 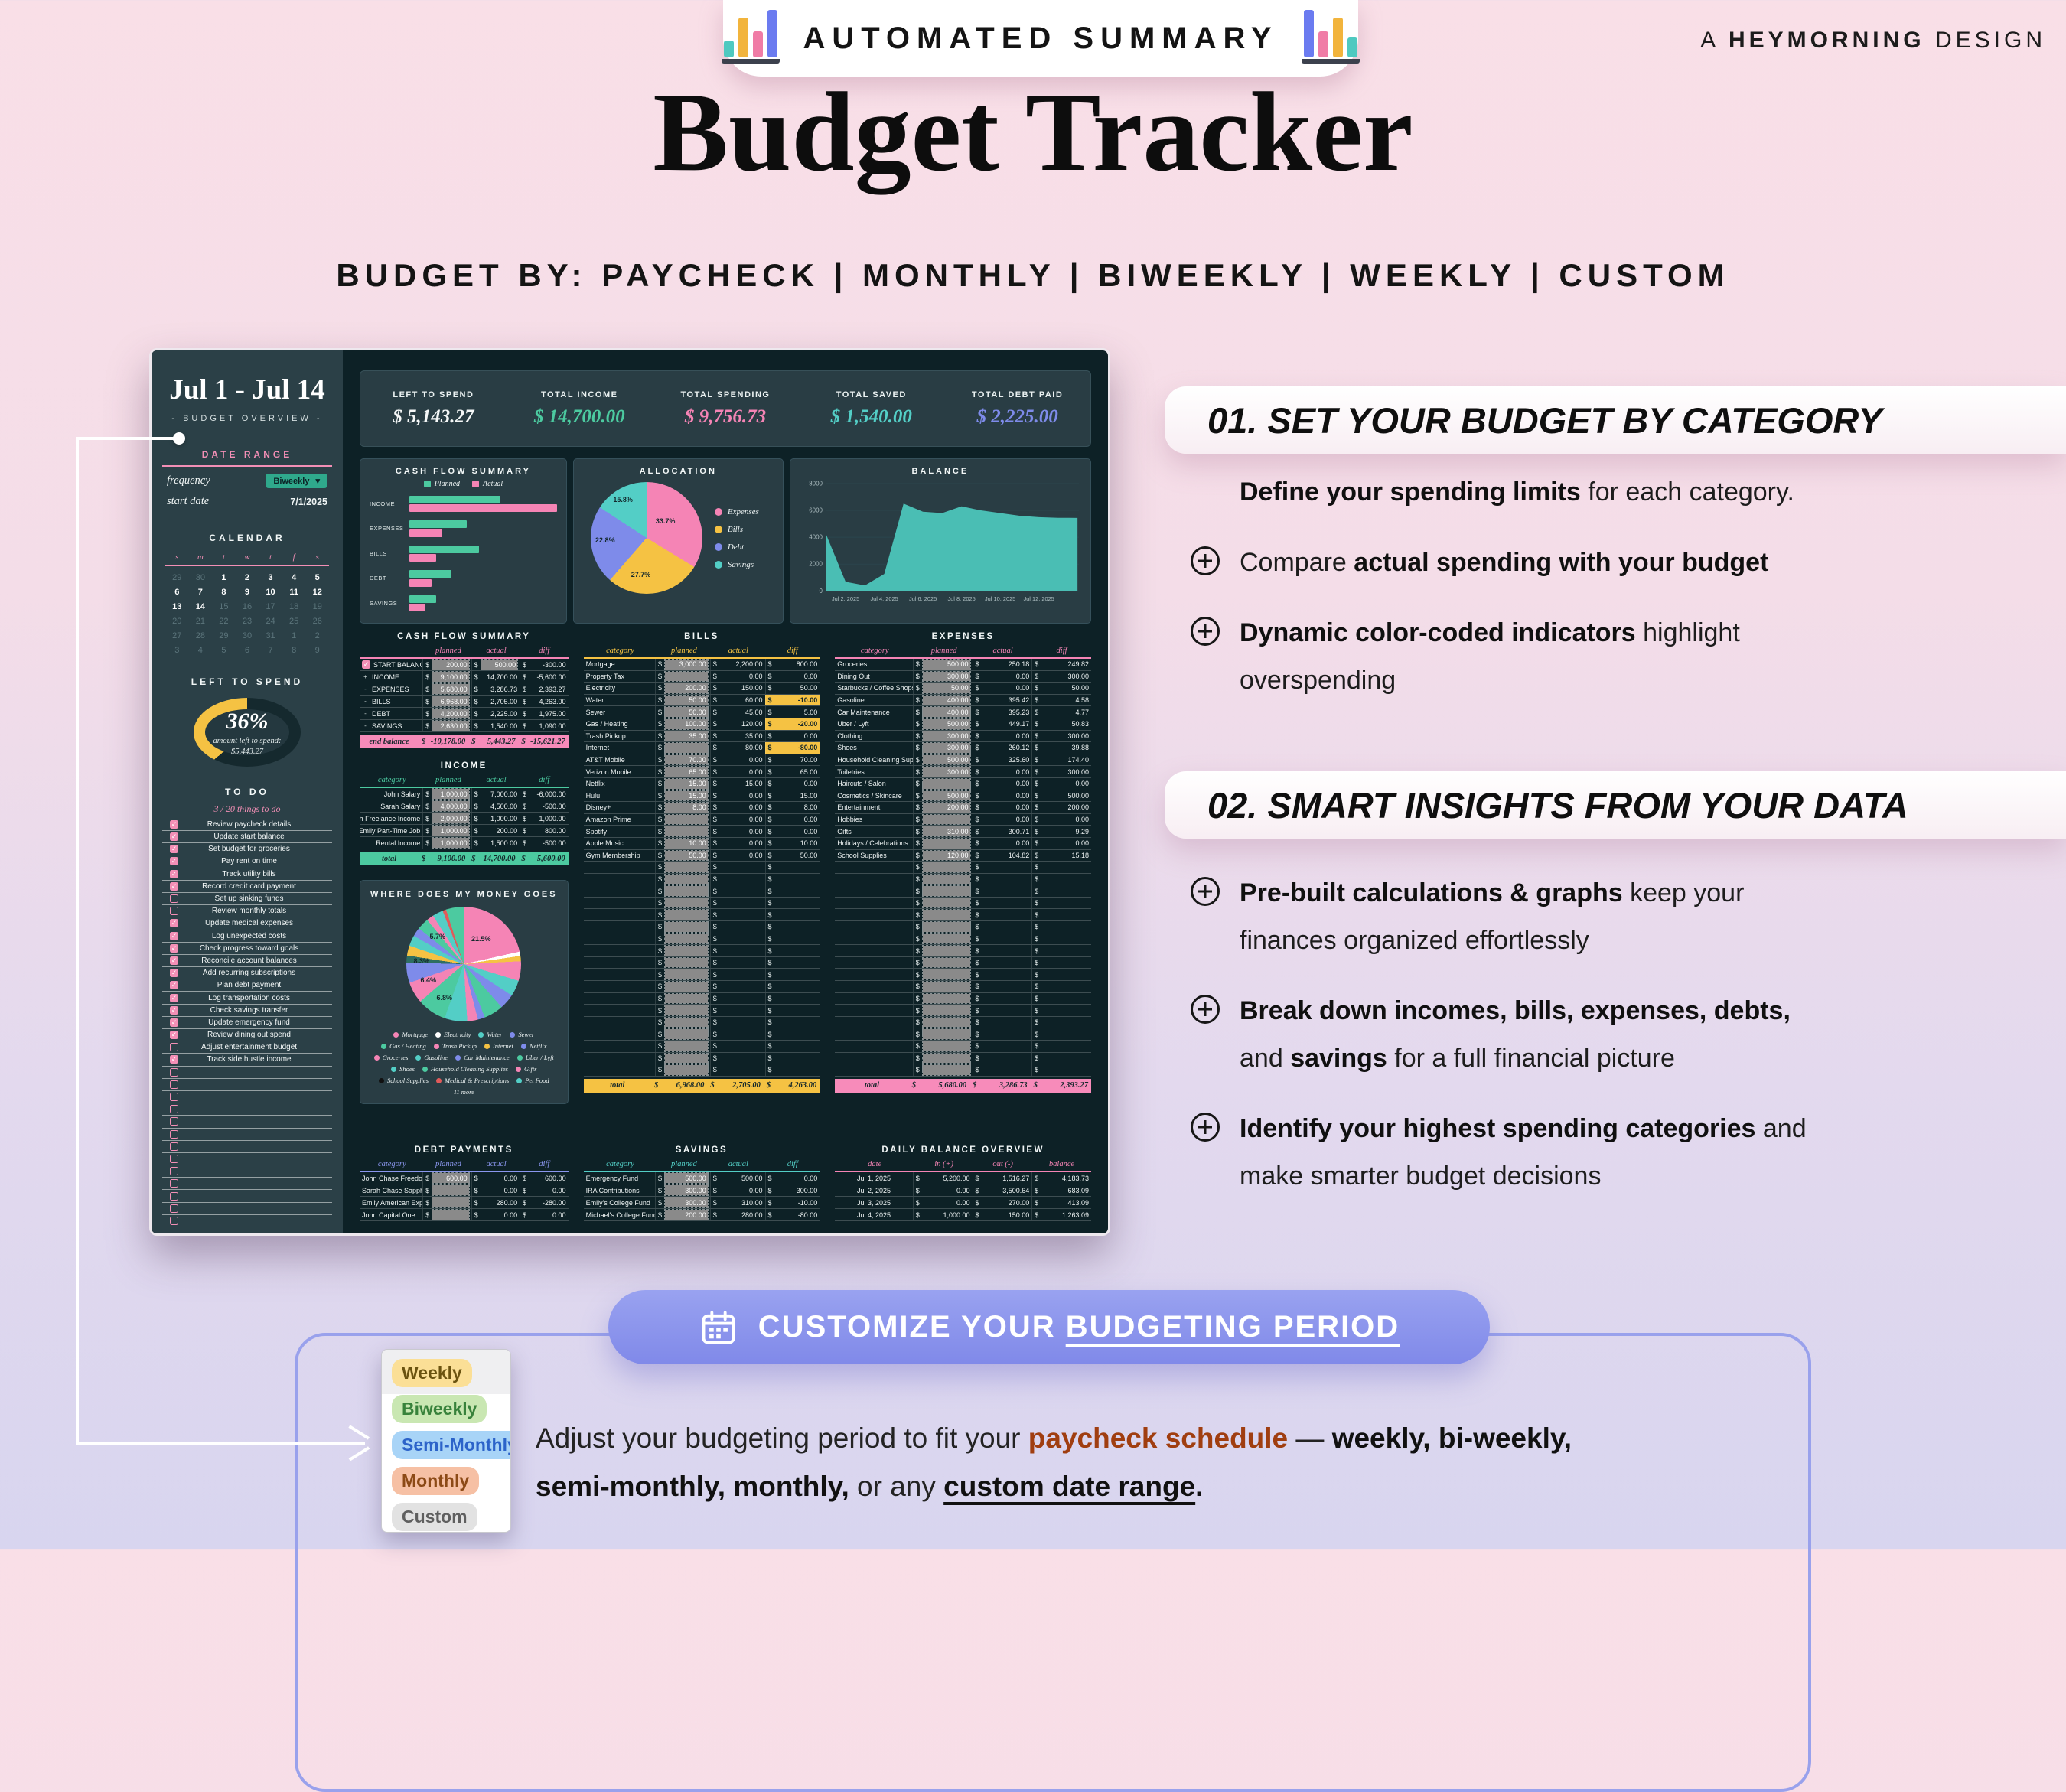 What do you see at coordinates (432, 1373) in the screenshot?
I see `period-option-weekly: Weekly` at bounding box center [432, 1373].